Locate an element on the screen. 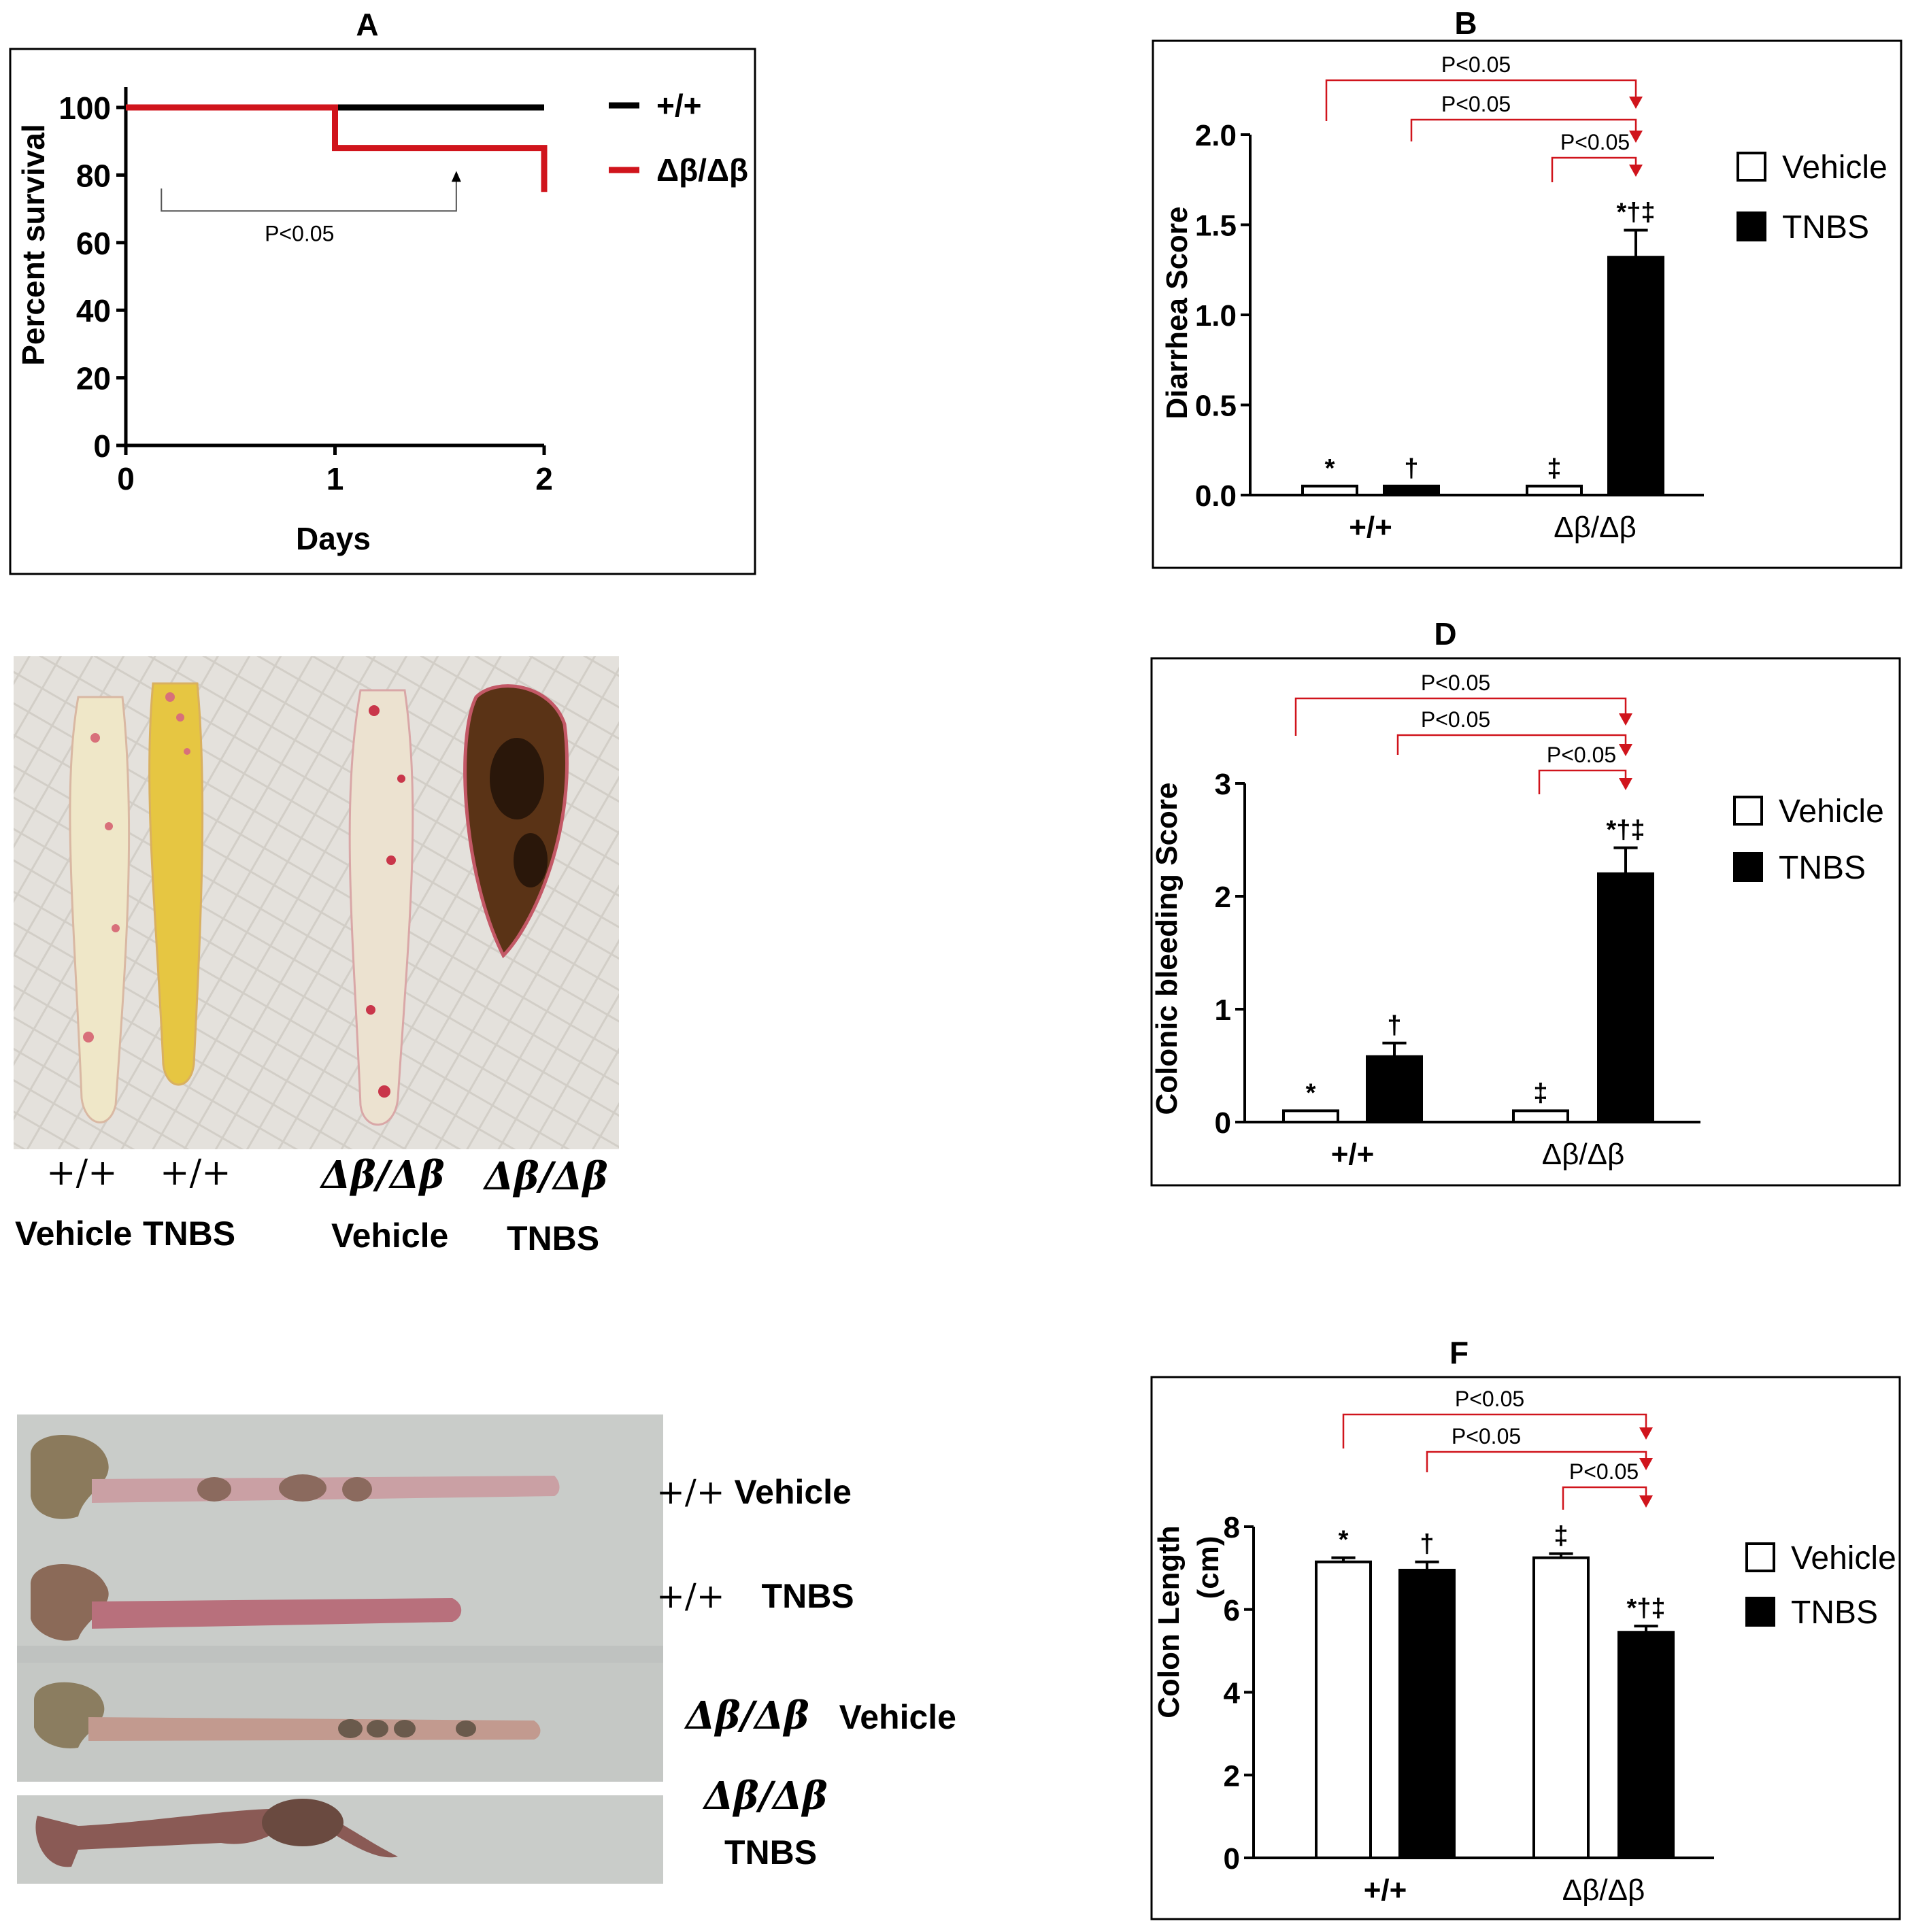 Image resolution: width=1912 pixels, height=1932 pixels. chart-a-x-tick-label: 0 is located at coordinates (126, 478).